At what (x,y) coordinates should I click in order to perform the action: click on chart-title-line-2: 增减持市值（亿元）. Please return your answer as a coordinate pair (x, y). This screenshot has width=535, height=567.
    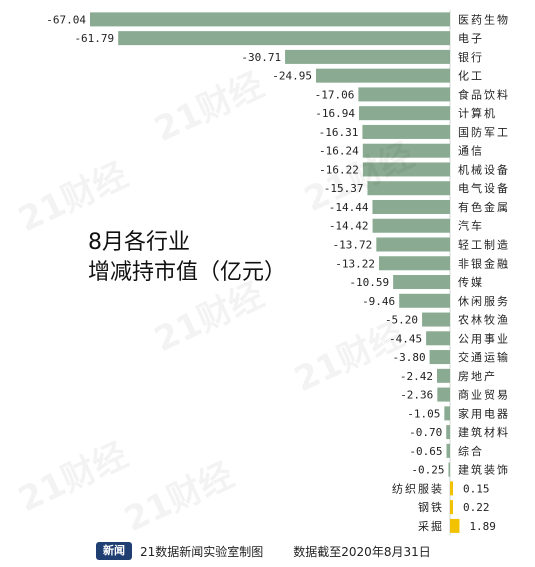
    Looking at the image, I should click on (187, 272).